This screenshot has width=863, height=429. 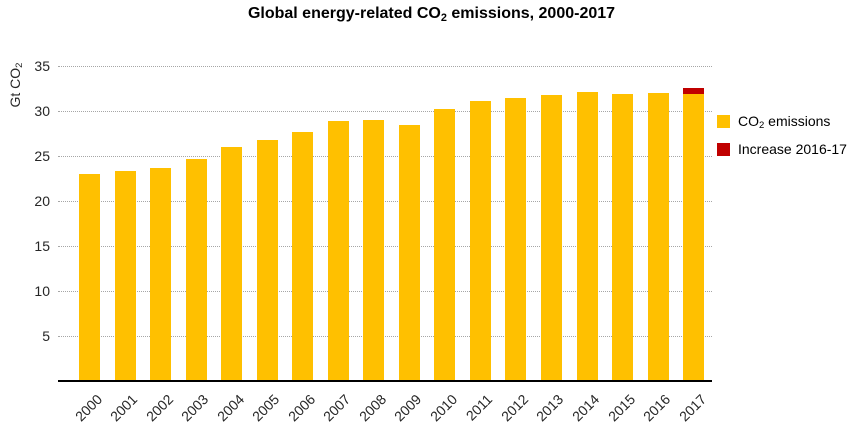 What do you see at coordinates (723, 121) in the screenshot?
I see `legend-swatch-co2-emissions` at bounding box center [723, 121].